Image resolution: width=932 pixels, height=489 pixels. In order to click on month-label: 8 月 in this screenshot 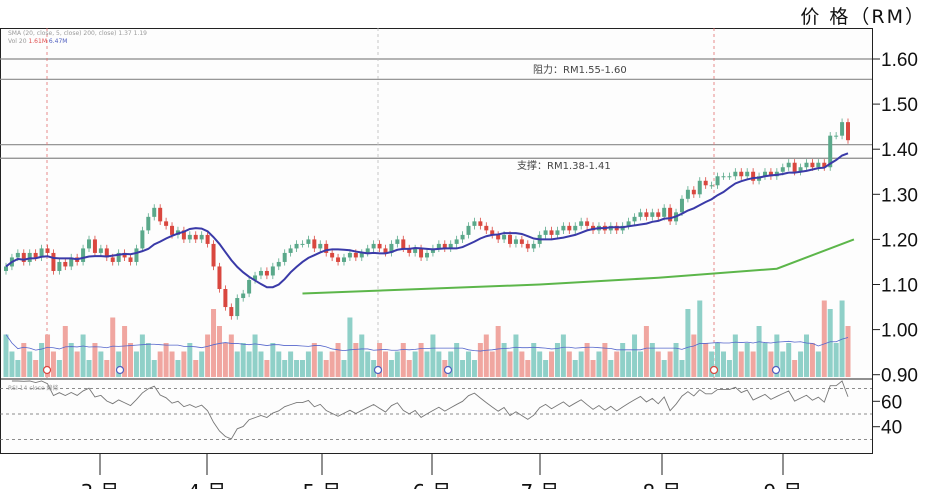, I will do `click(661, 484)`.